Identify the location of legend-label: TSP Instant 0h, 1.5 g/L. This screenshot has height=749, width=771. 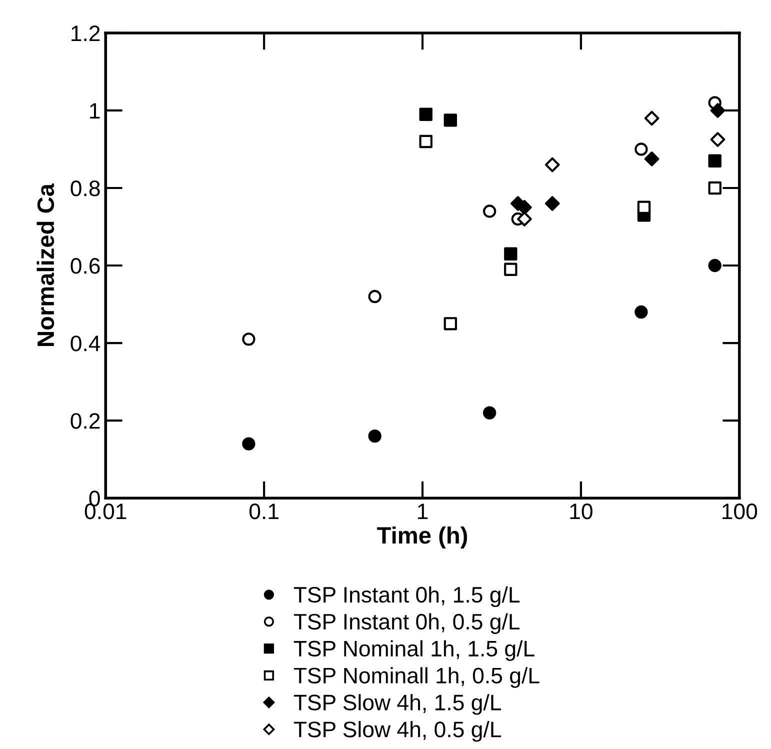
(407, 597).